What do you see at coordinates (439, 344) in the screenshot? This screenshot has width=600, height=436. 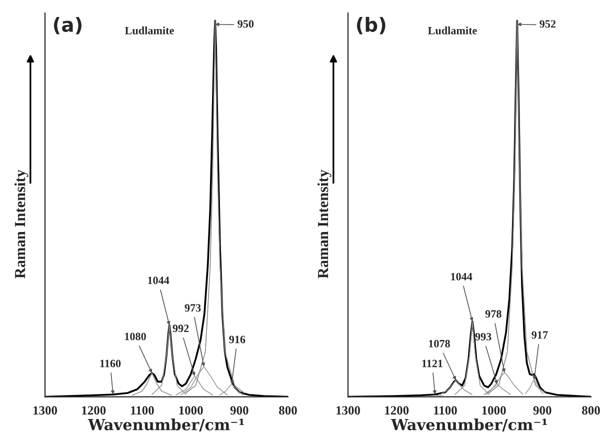 I see `annotation: 1078` at bounding box center [439, 344].